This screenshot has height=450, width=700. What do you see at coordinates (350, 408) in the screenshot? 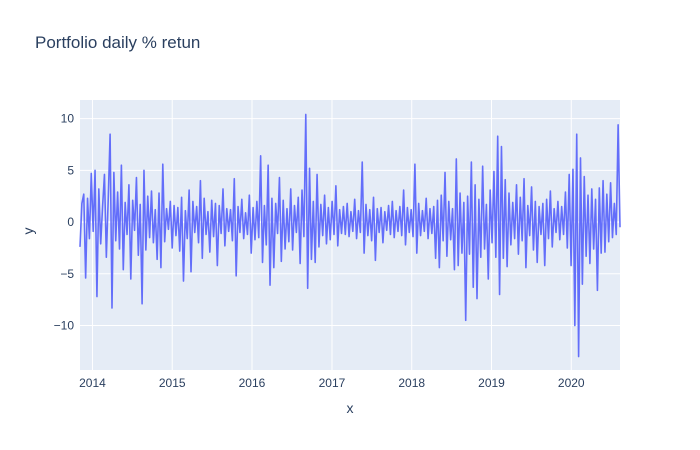
I see `x-axis-label: x` at bounding box center [350, 408].